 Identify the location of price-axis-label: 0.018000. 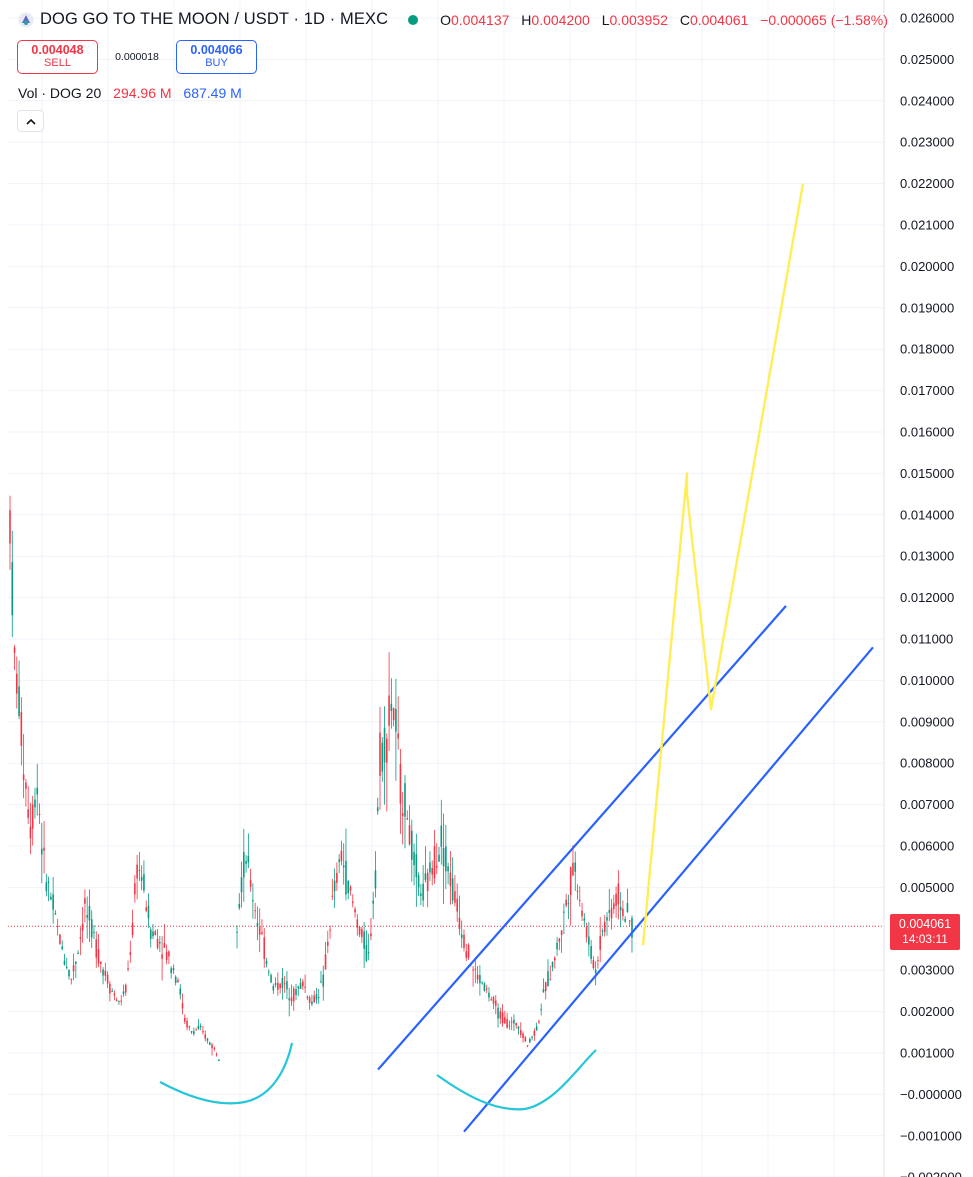
(927, 349).